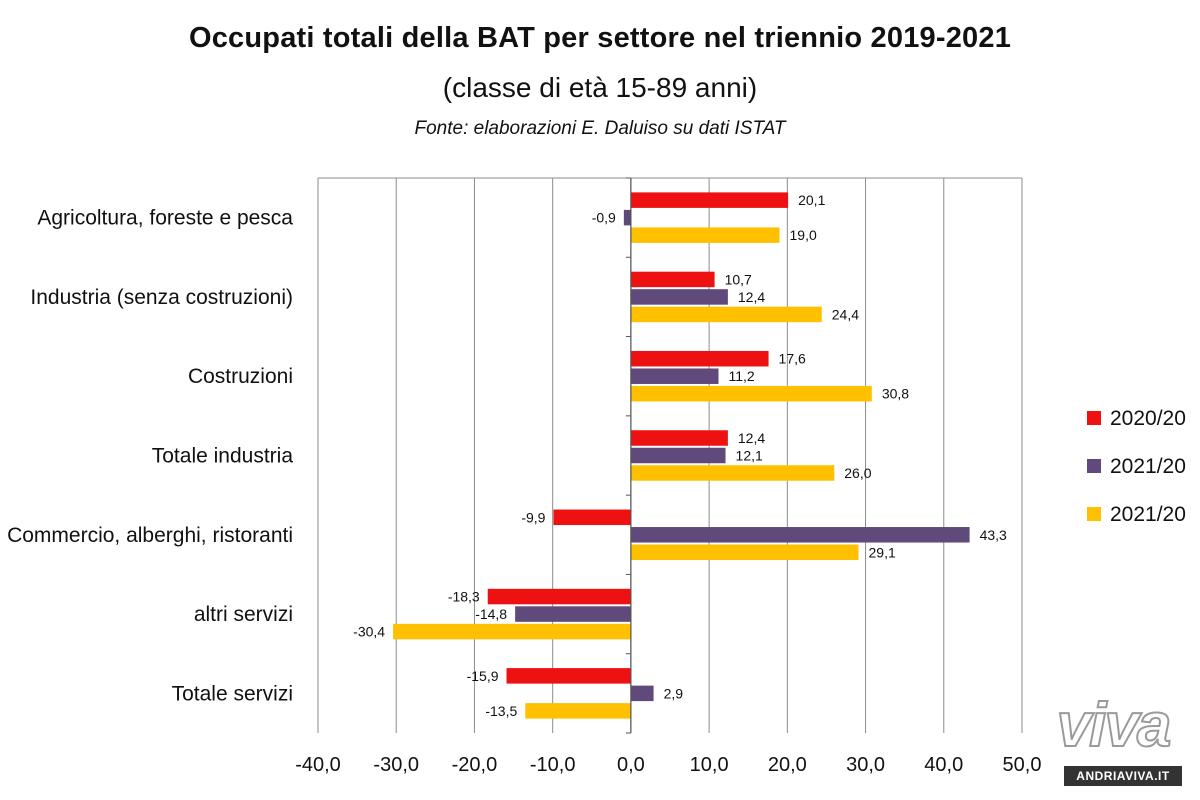 The image size is (1200, 800). Describe the element at coordinates (738, 279) in the screenshot. I see `data-label: 10,7` at that location.